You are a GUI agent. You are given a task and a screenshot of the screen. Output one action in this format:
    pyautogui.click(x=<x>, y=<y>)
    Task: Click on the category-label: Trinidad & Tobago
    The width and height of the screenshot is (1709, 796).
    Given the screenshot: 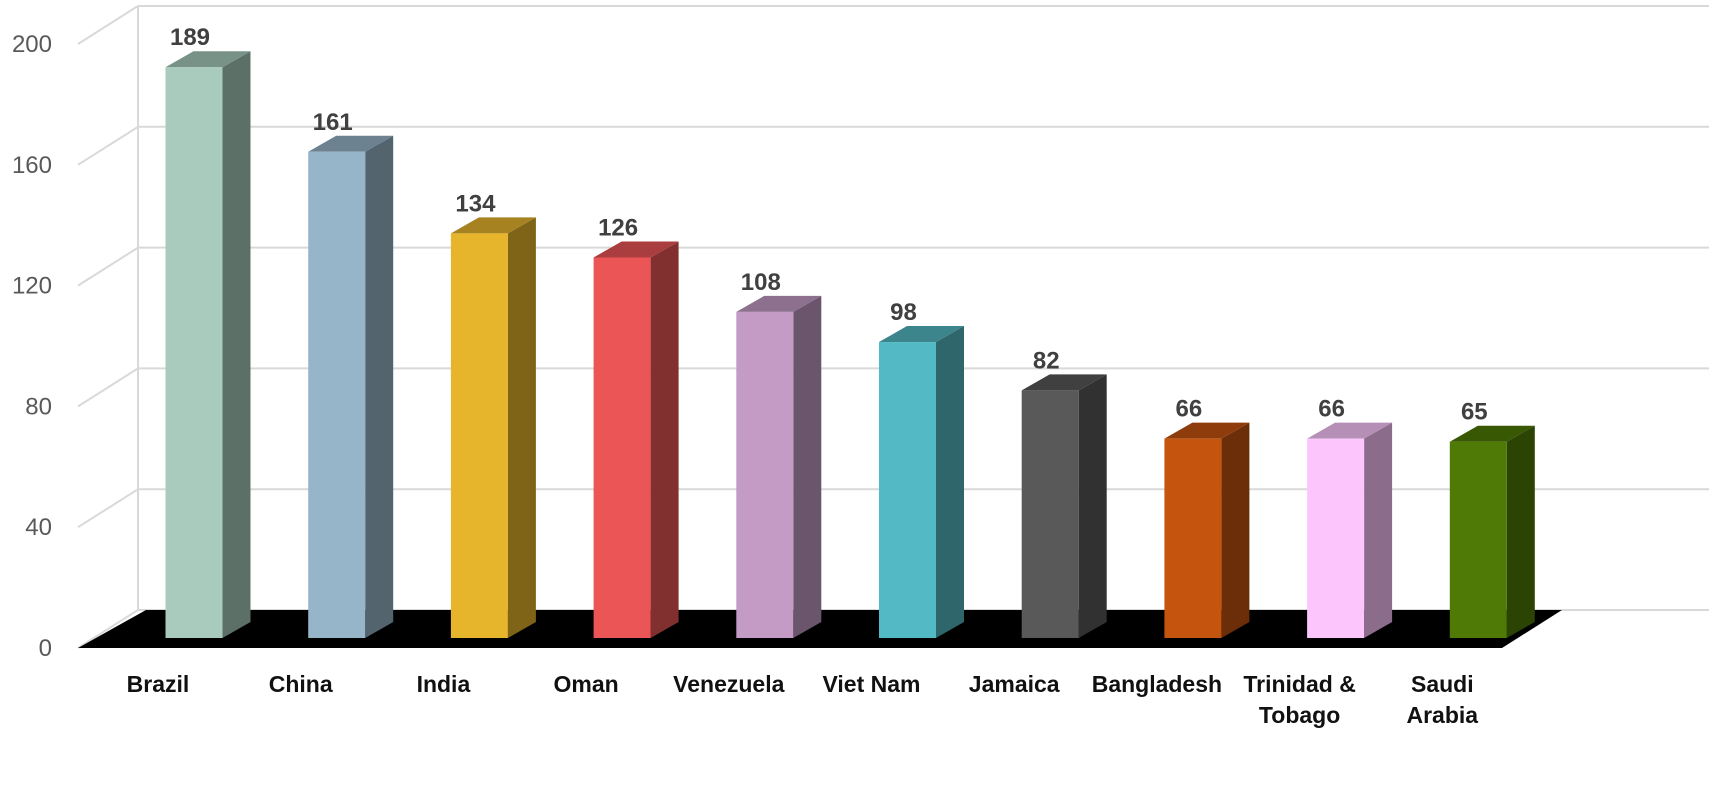 What is the action you would take?
    pyautogui.click(x=1299, y=699)
    